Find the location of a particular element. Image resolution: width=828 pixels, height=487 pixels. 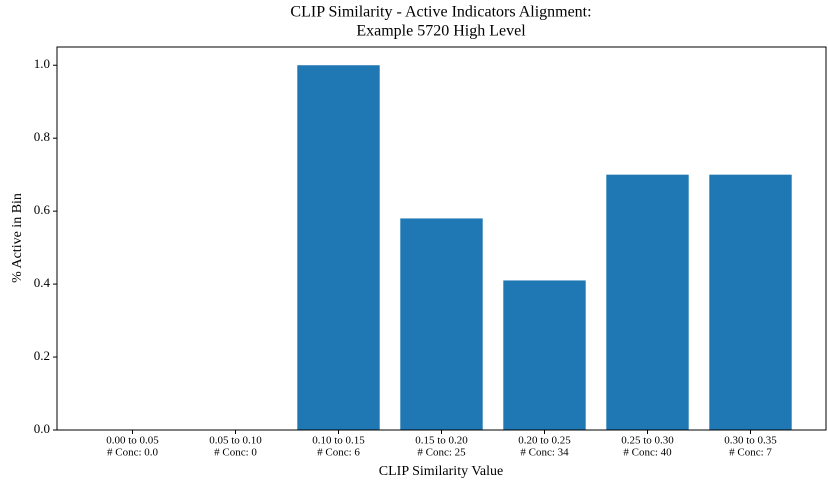

y-tick-label: 0.6 is located at coordinates (42, 209).